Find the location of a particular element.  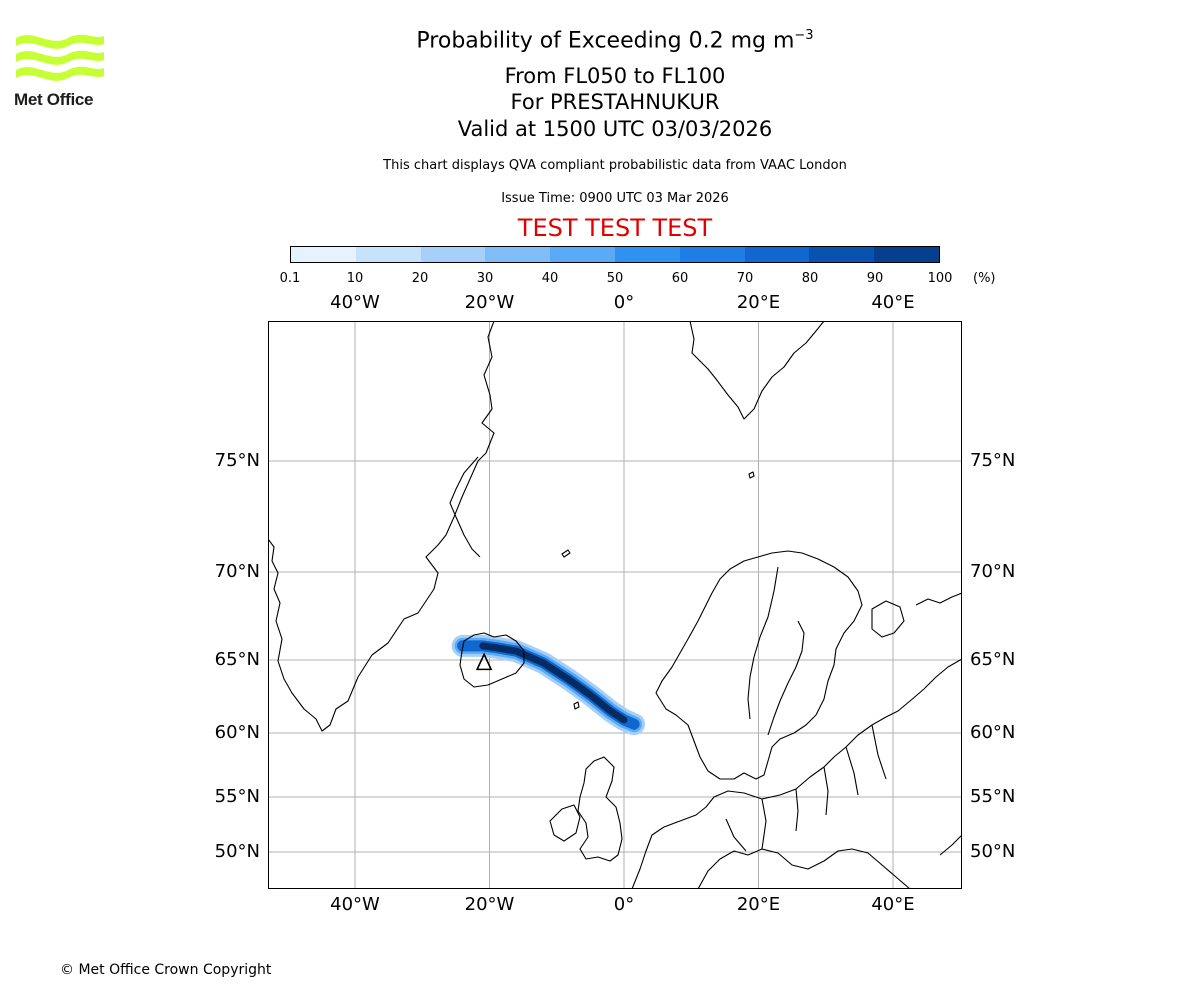

lat-label-left: 50°N is located at coordinates (237, 851).